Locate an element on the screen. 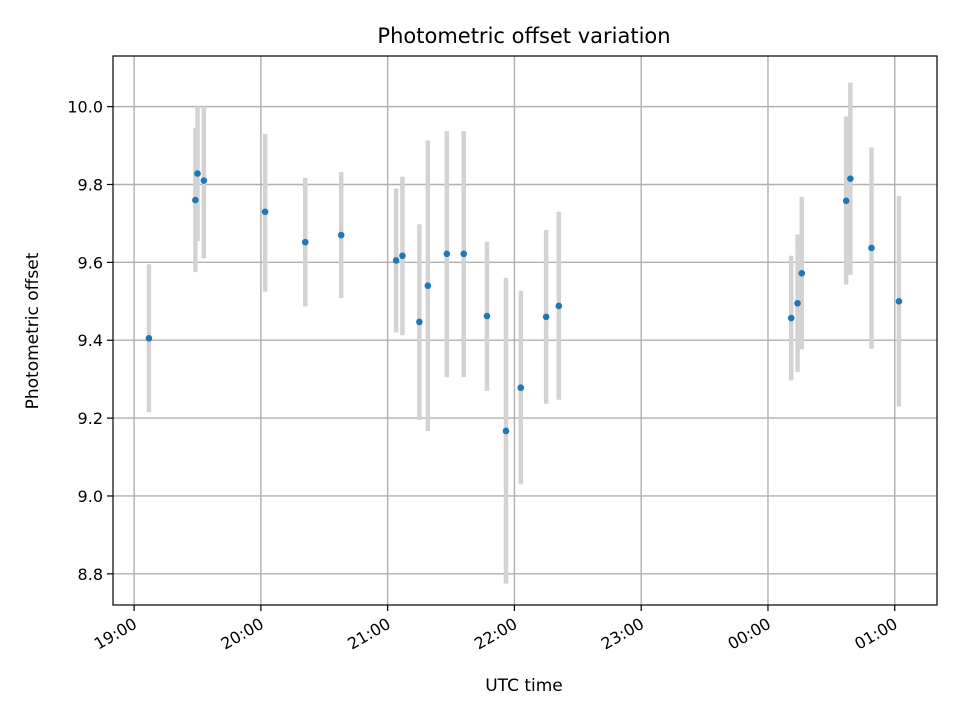 Image resolution: width=960 pixels, height=720 pixels. x-tick-label: 22:00 is located at coordinates (495, 634).